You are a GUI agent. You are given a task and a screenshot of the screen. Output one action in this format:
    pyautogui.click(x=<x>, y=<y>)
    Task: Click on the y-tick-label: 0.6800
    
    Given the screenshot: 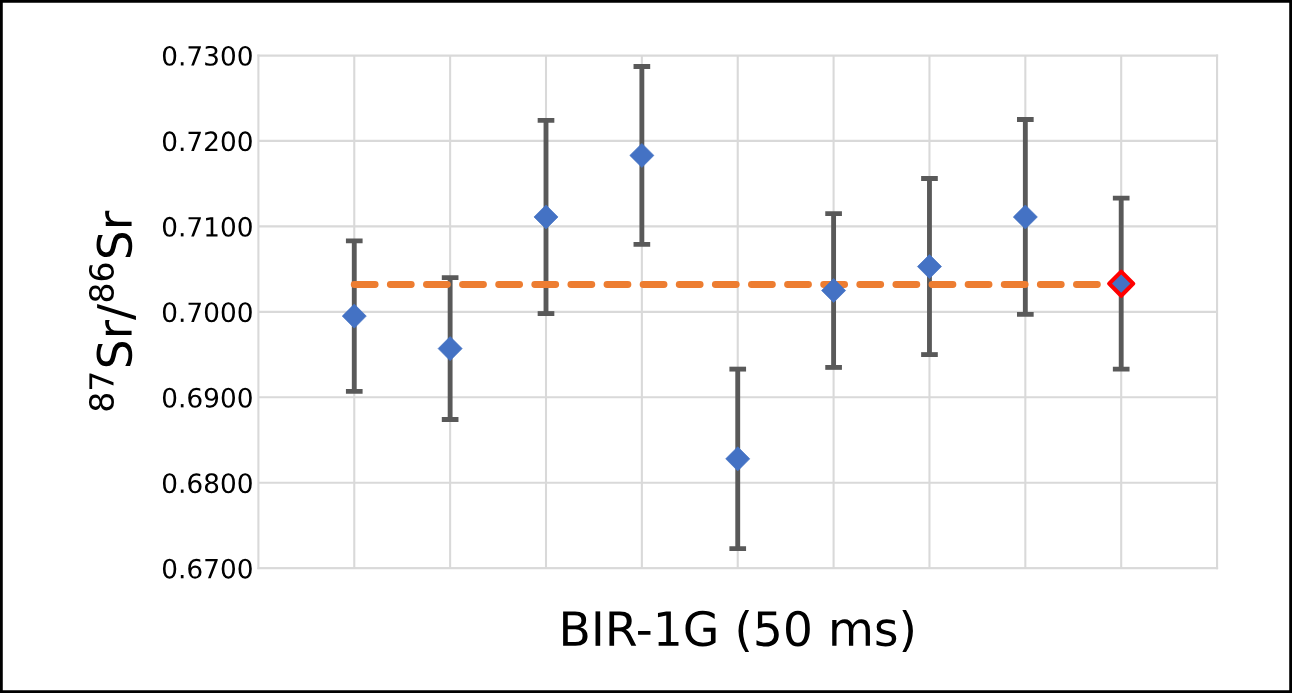 What is the action you would take?
    pyautogui.click(x=207, y=483)
    